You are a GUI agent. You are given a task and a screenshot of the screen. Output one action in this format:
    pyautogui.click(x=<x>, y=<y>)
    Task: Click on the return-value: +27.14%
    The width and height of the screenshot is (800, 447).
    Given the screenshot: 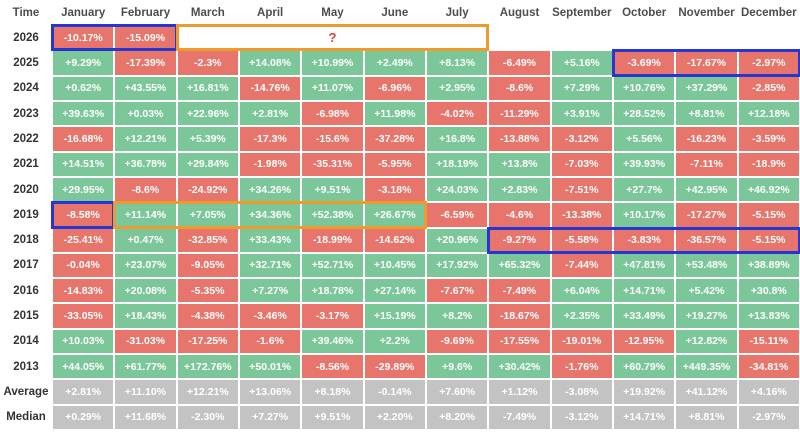 What is the action you would take?
    pyautogui.click(x=394, y=291)
    